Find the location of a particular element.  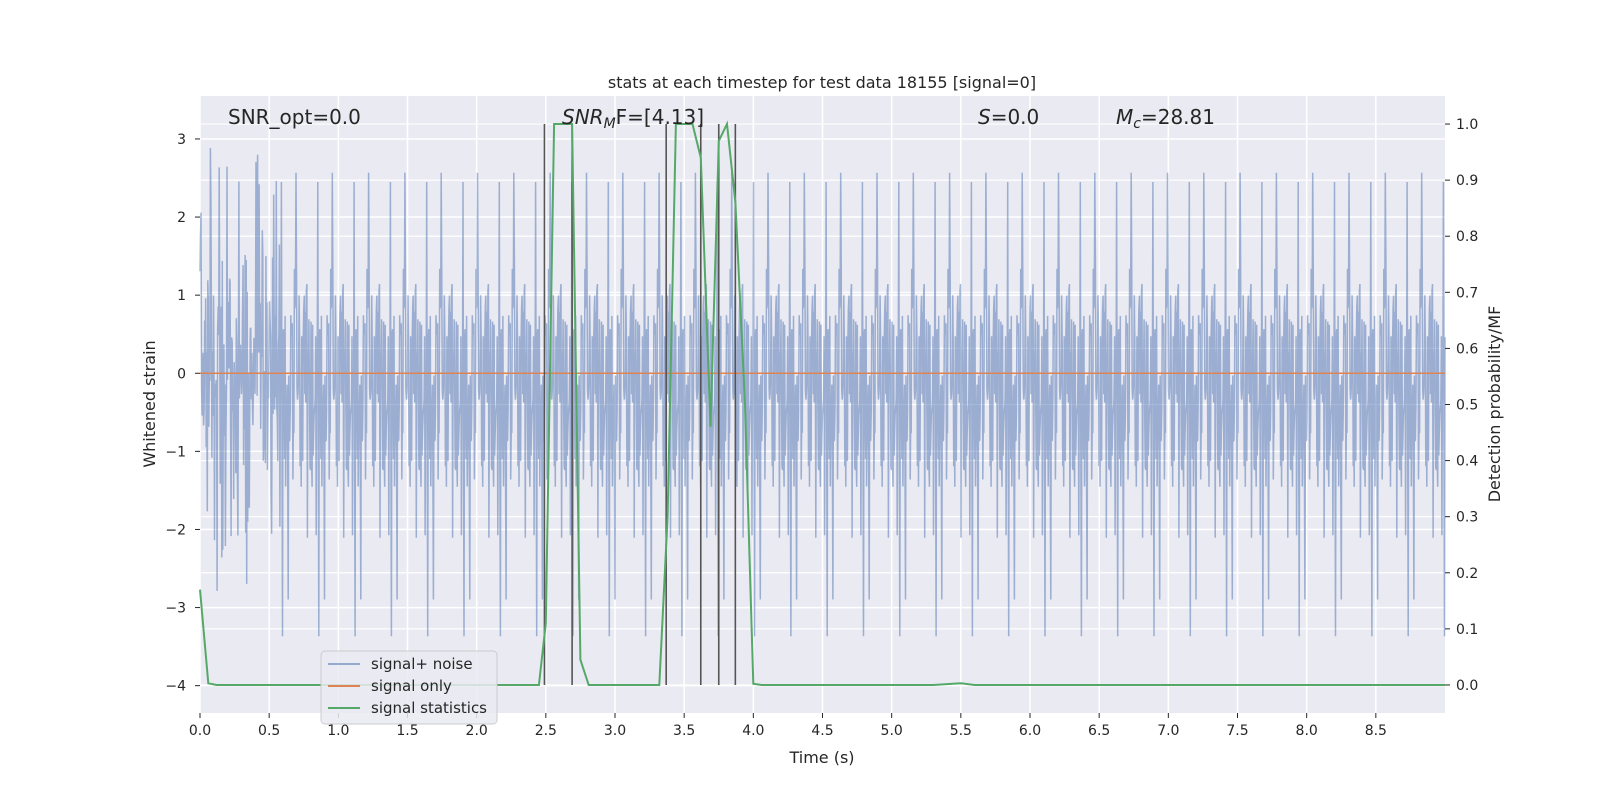

x-tick-label: 2.5 is located at coordinates (546, 731).